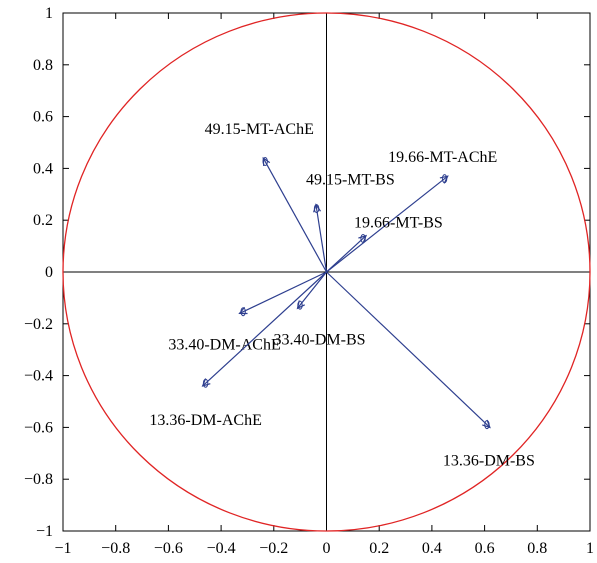 The width and height of the screenshot is (597, 563). I want to click on y-tick-label: −0.4, so click(38, 376).